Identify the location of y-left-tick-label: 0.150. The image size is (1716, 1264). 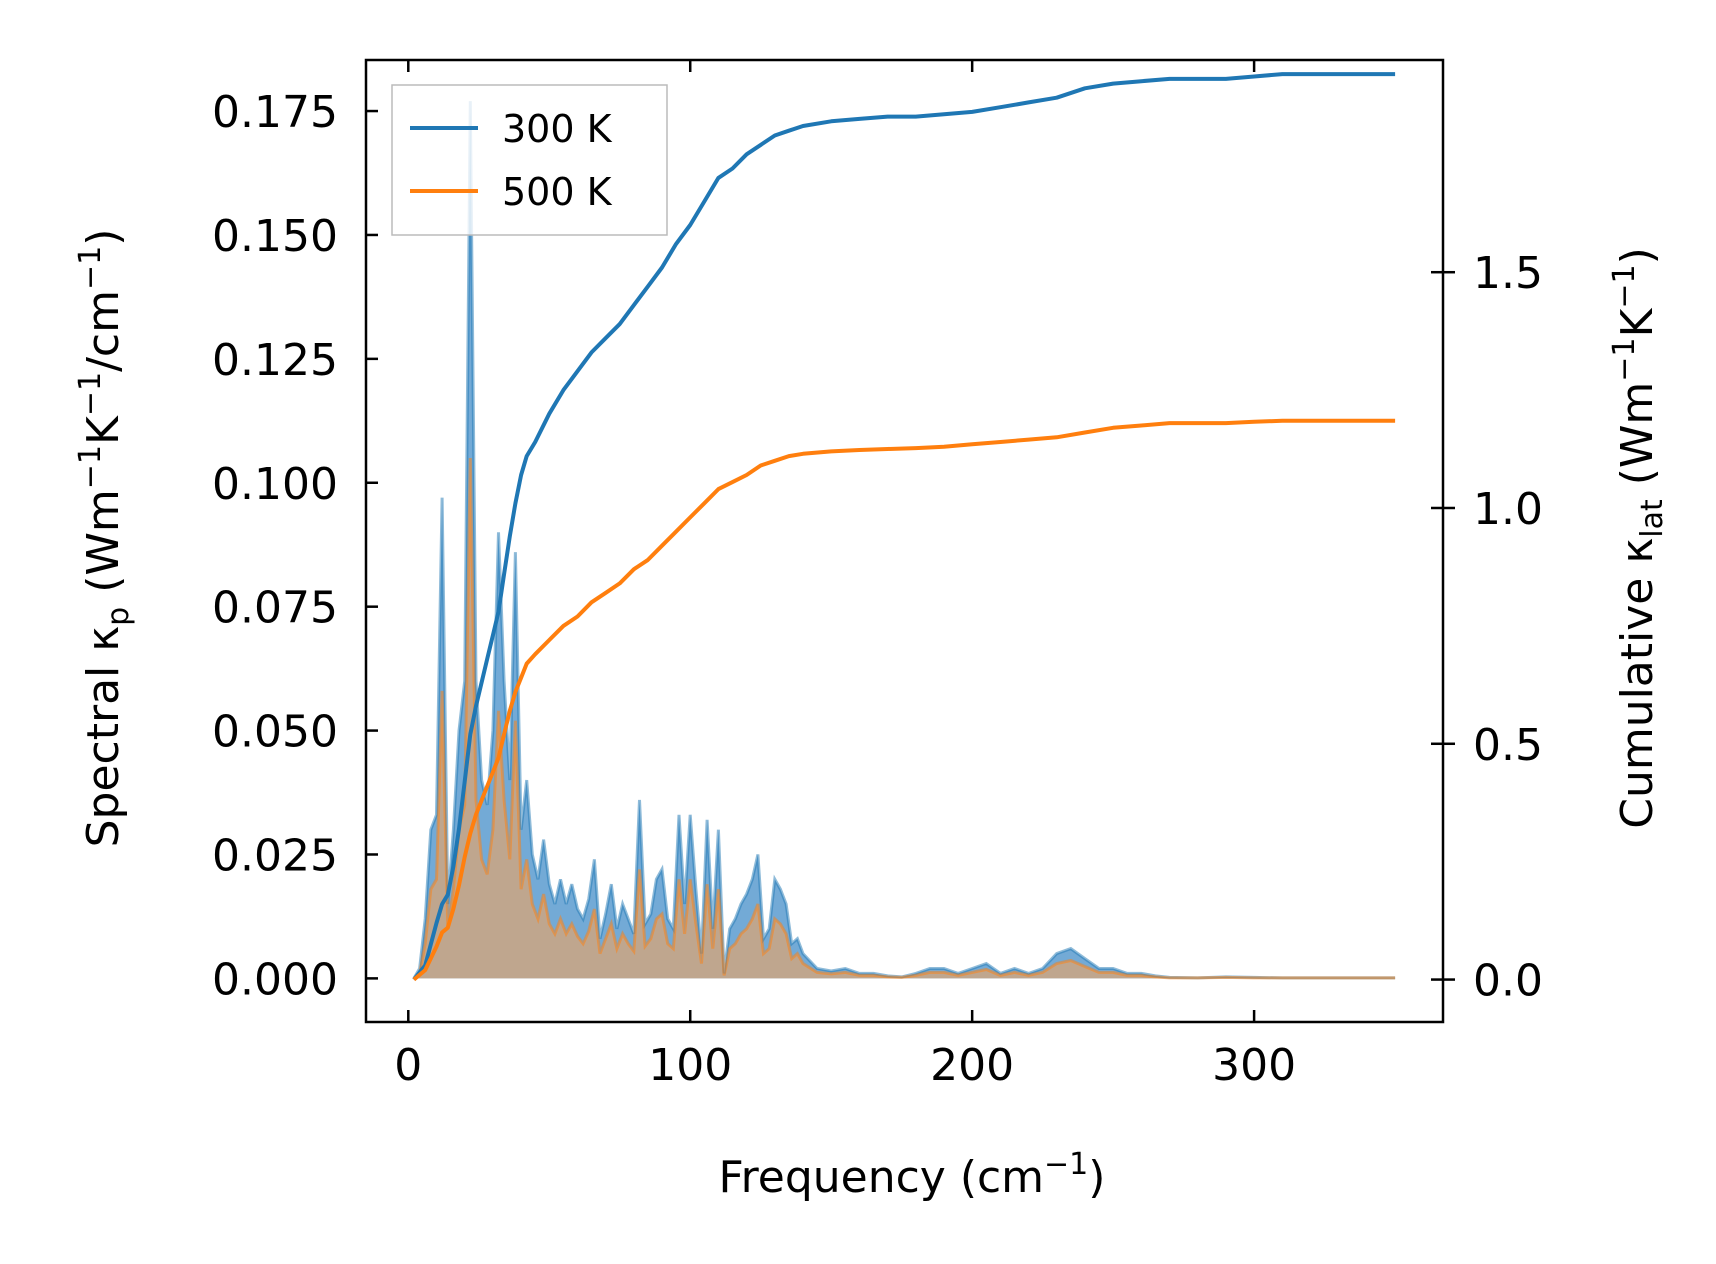
(275, 236).